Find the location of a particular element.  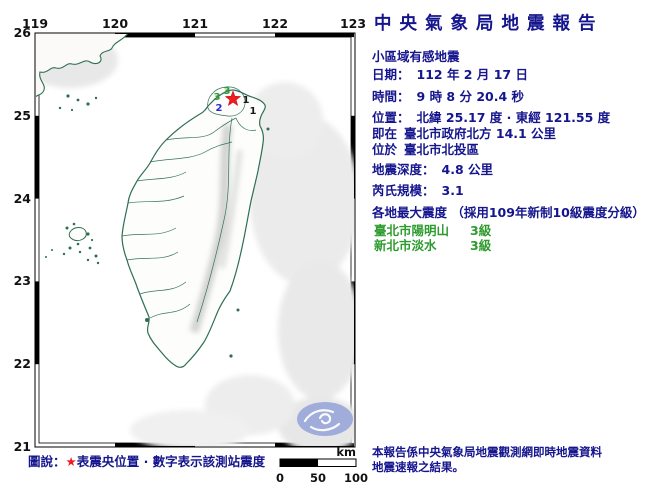

field-value: 臺北市政府北方 14.1 公里 is located at coordinates (480, 133).